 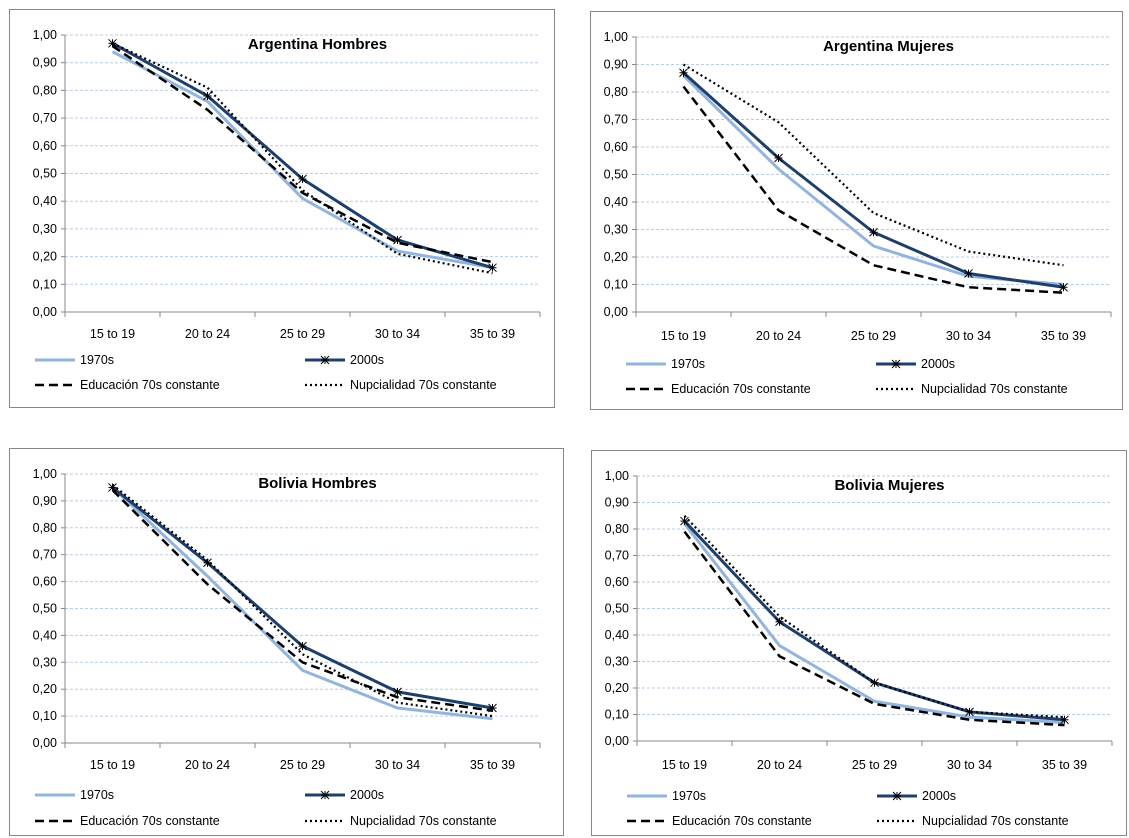 I want to click on chart-title: Argentina Hombres, so click(x=317, y=44).